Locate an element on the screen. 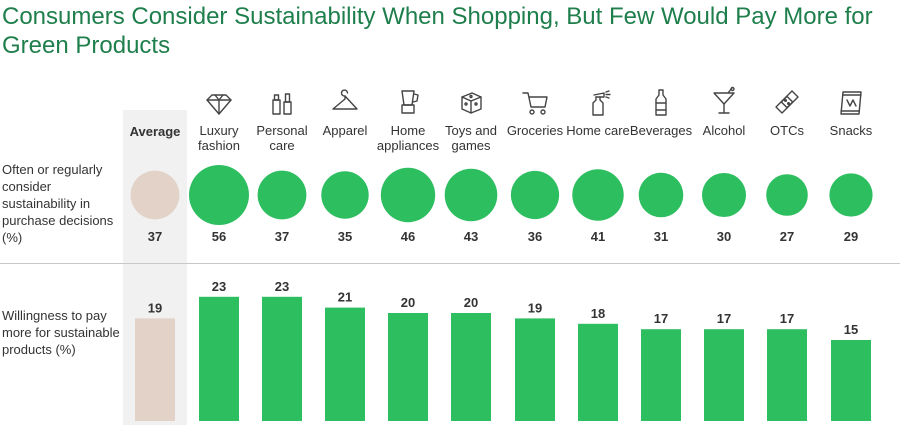 This screenshot has height=430, width=900. blender-icon is located at coordinates (408, 102).